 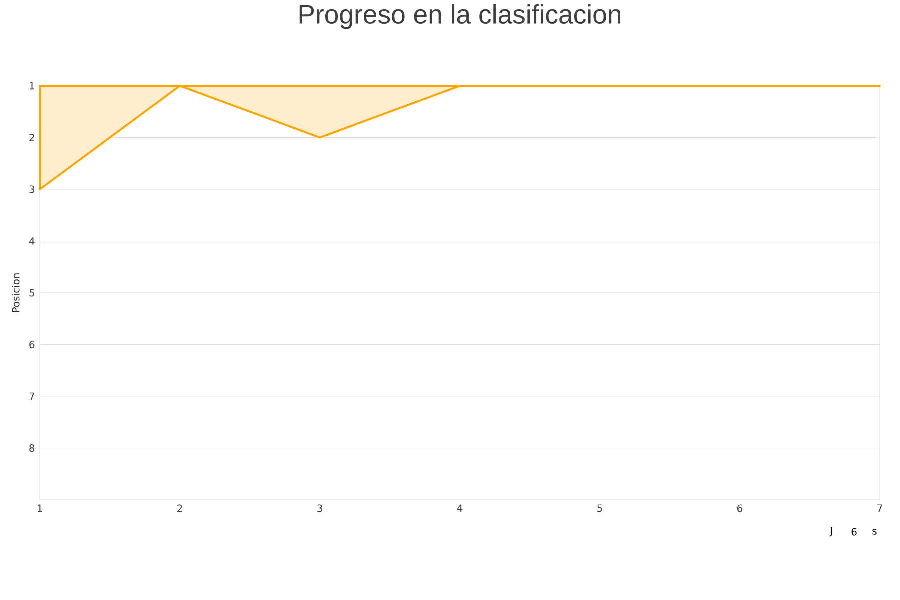 I want to click on y-tick-label: 1, so click(x=32, y=86).